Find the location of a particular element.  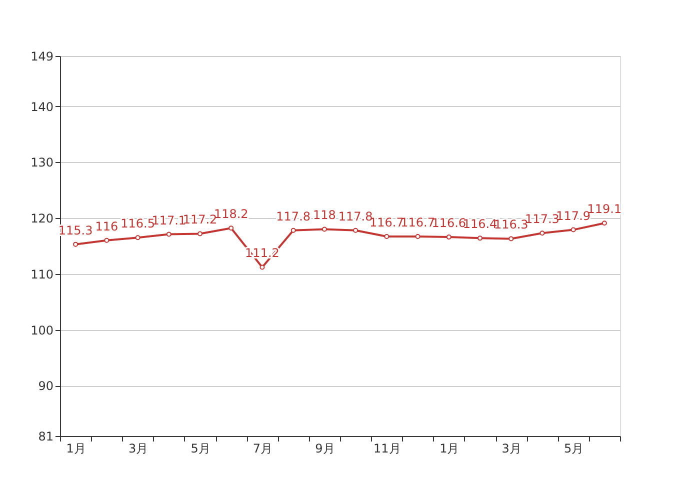

data-label: 116.7 is located at coordinates (417, 223).